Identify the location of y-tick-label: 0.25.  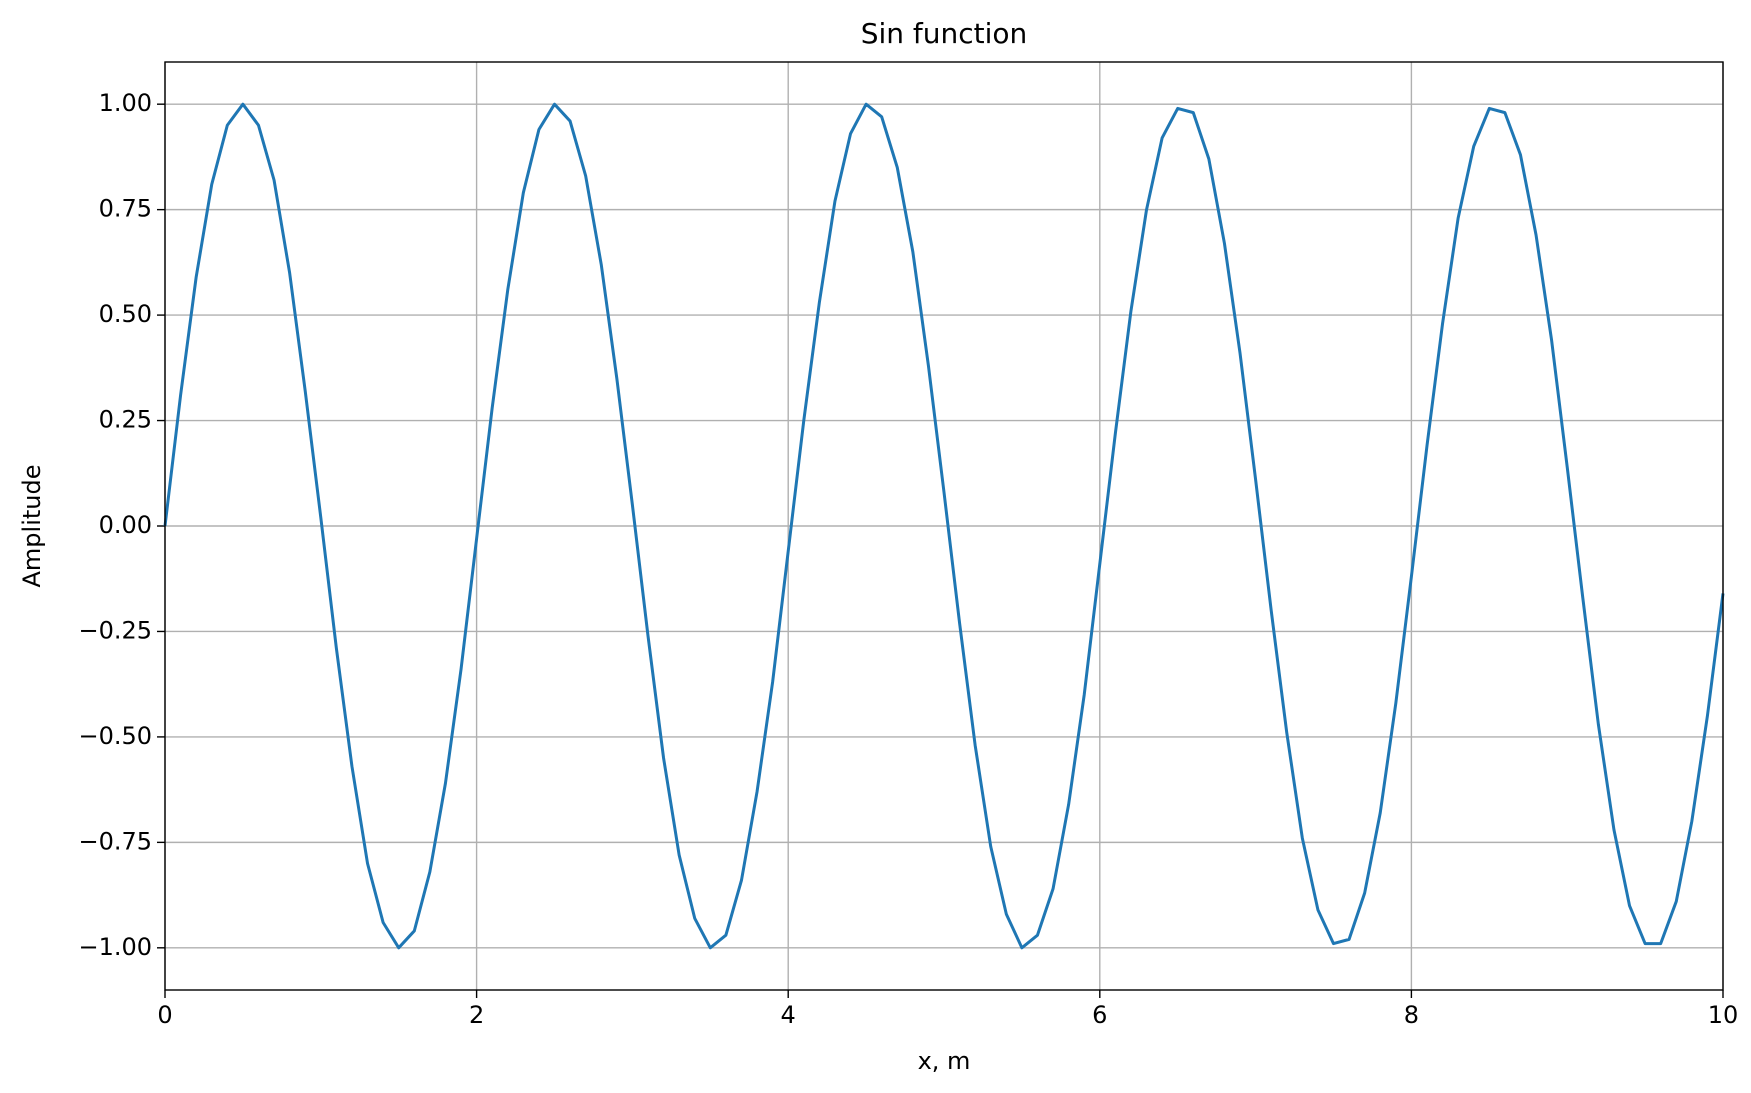
(125, 420).